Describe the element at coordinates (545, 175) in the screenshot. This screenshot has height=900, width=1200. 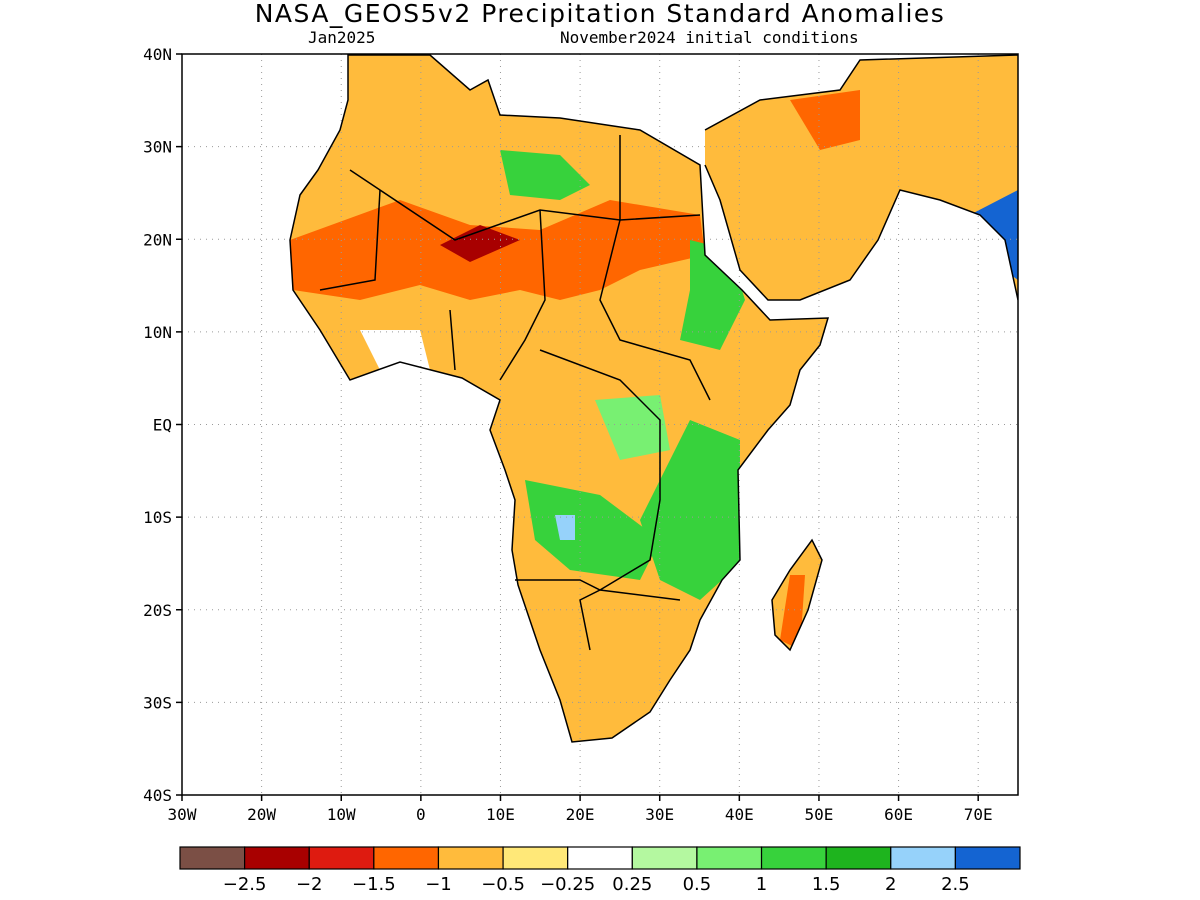
I see `wet-region-libya` at that location.